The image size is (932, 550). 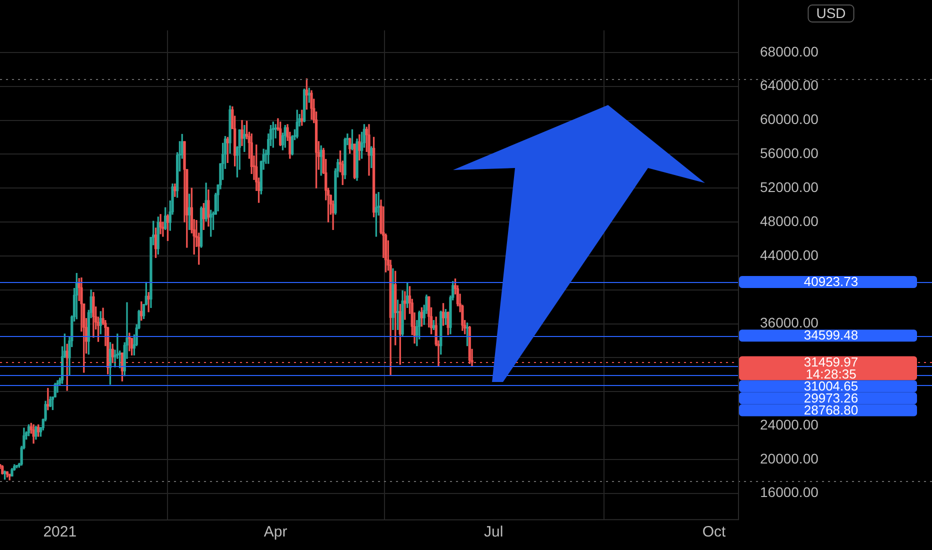 What do you see at coordinates (789, 186) in the screenshot?
I see `y-tick-label: 52000.00` at bounding box center [789, 186].